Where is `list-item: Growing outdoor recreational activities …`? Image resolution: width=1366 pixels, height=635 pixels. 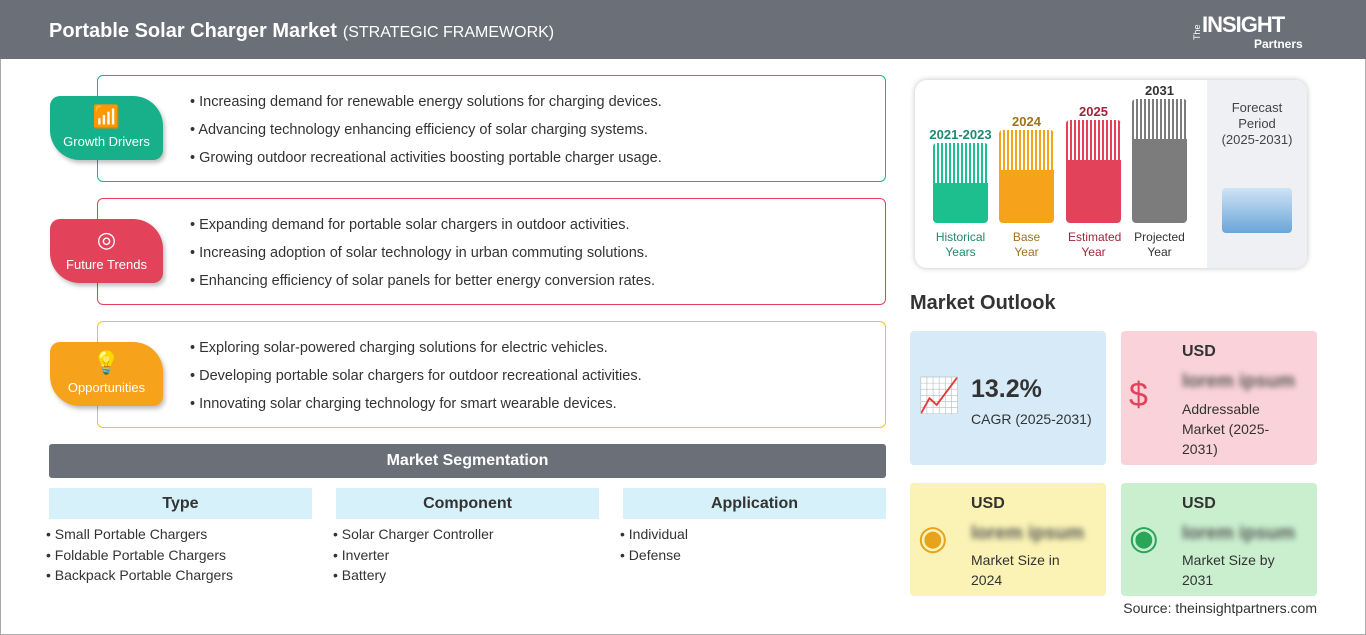
list-item: Growing outdoor recreational activities … is located at coordinates (537, 164).